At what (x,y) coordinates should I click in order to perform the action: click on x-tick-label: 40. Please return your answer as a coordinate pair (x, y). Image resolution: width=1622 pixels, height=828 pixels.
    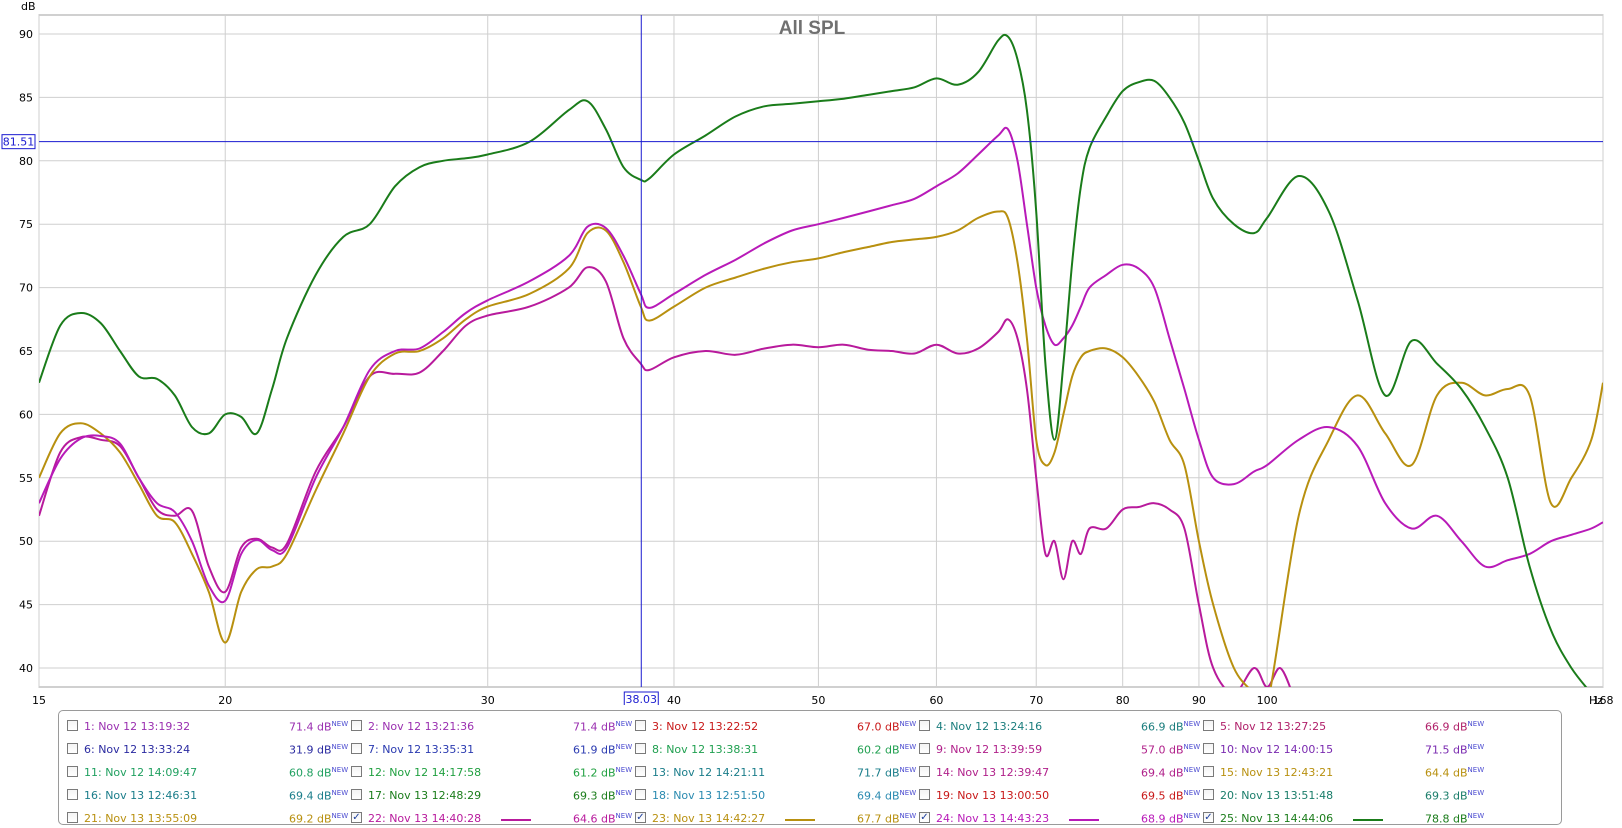
    Looking at the image, I should click on (674, 699).